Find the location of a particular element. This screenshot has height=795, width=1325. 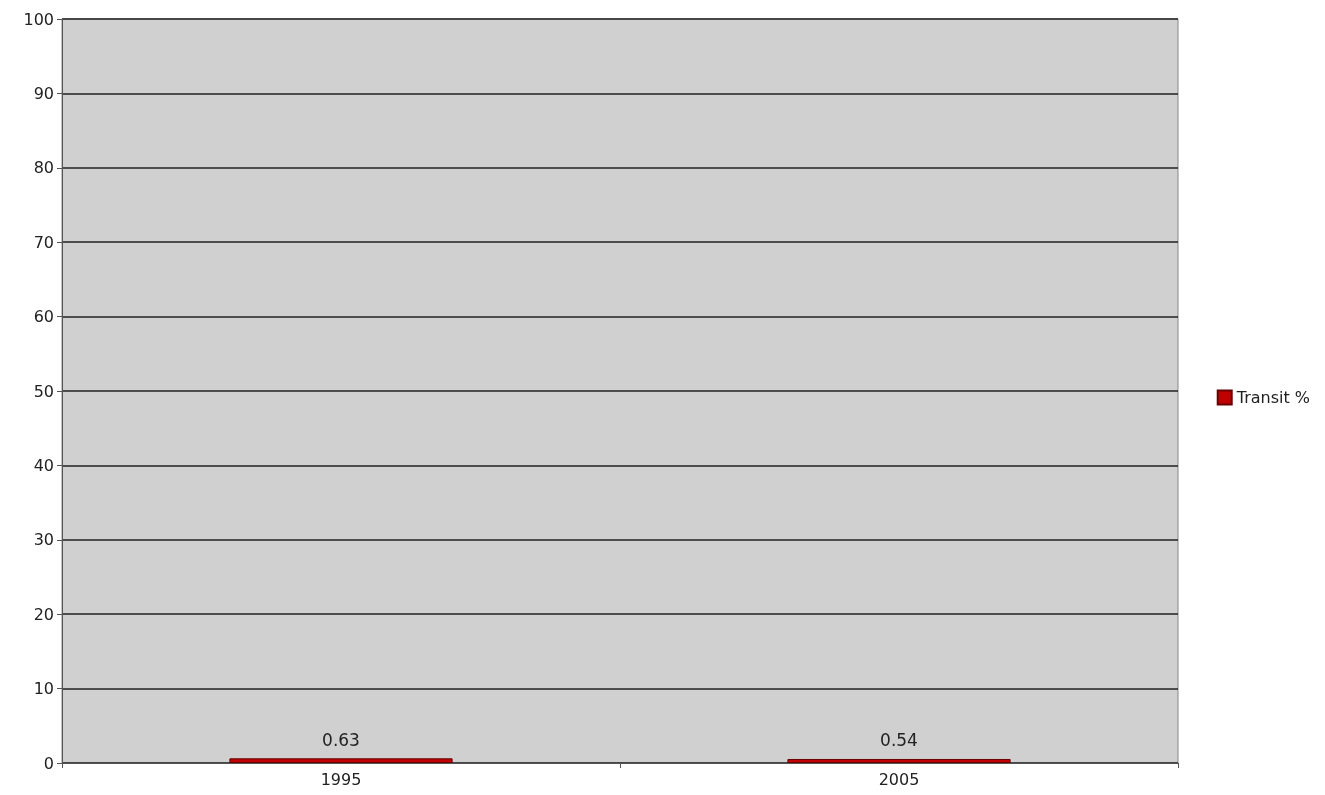

x-tick-label: 2005 is located at coordinates (899, 779).